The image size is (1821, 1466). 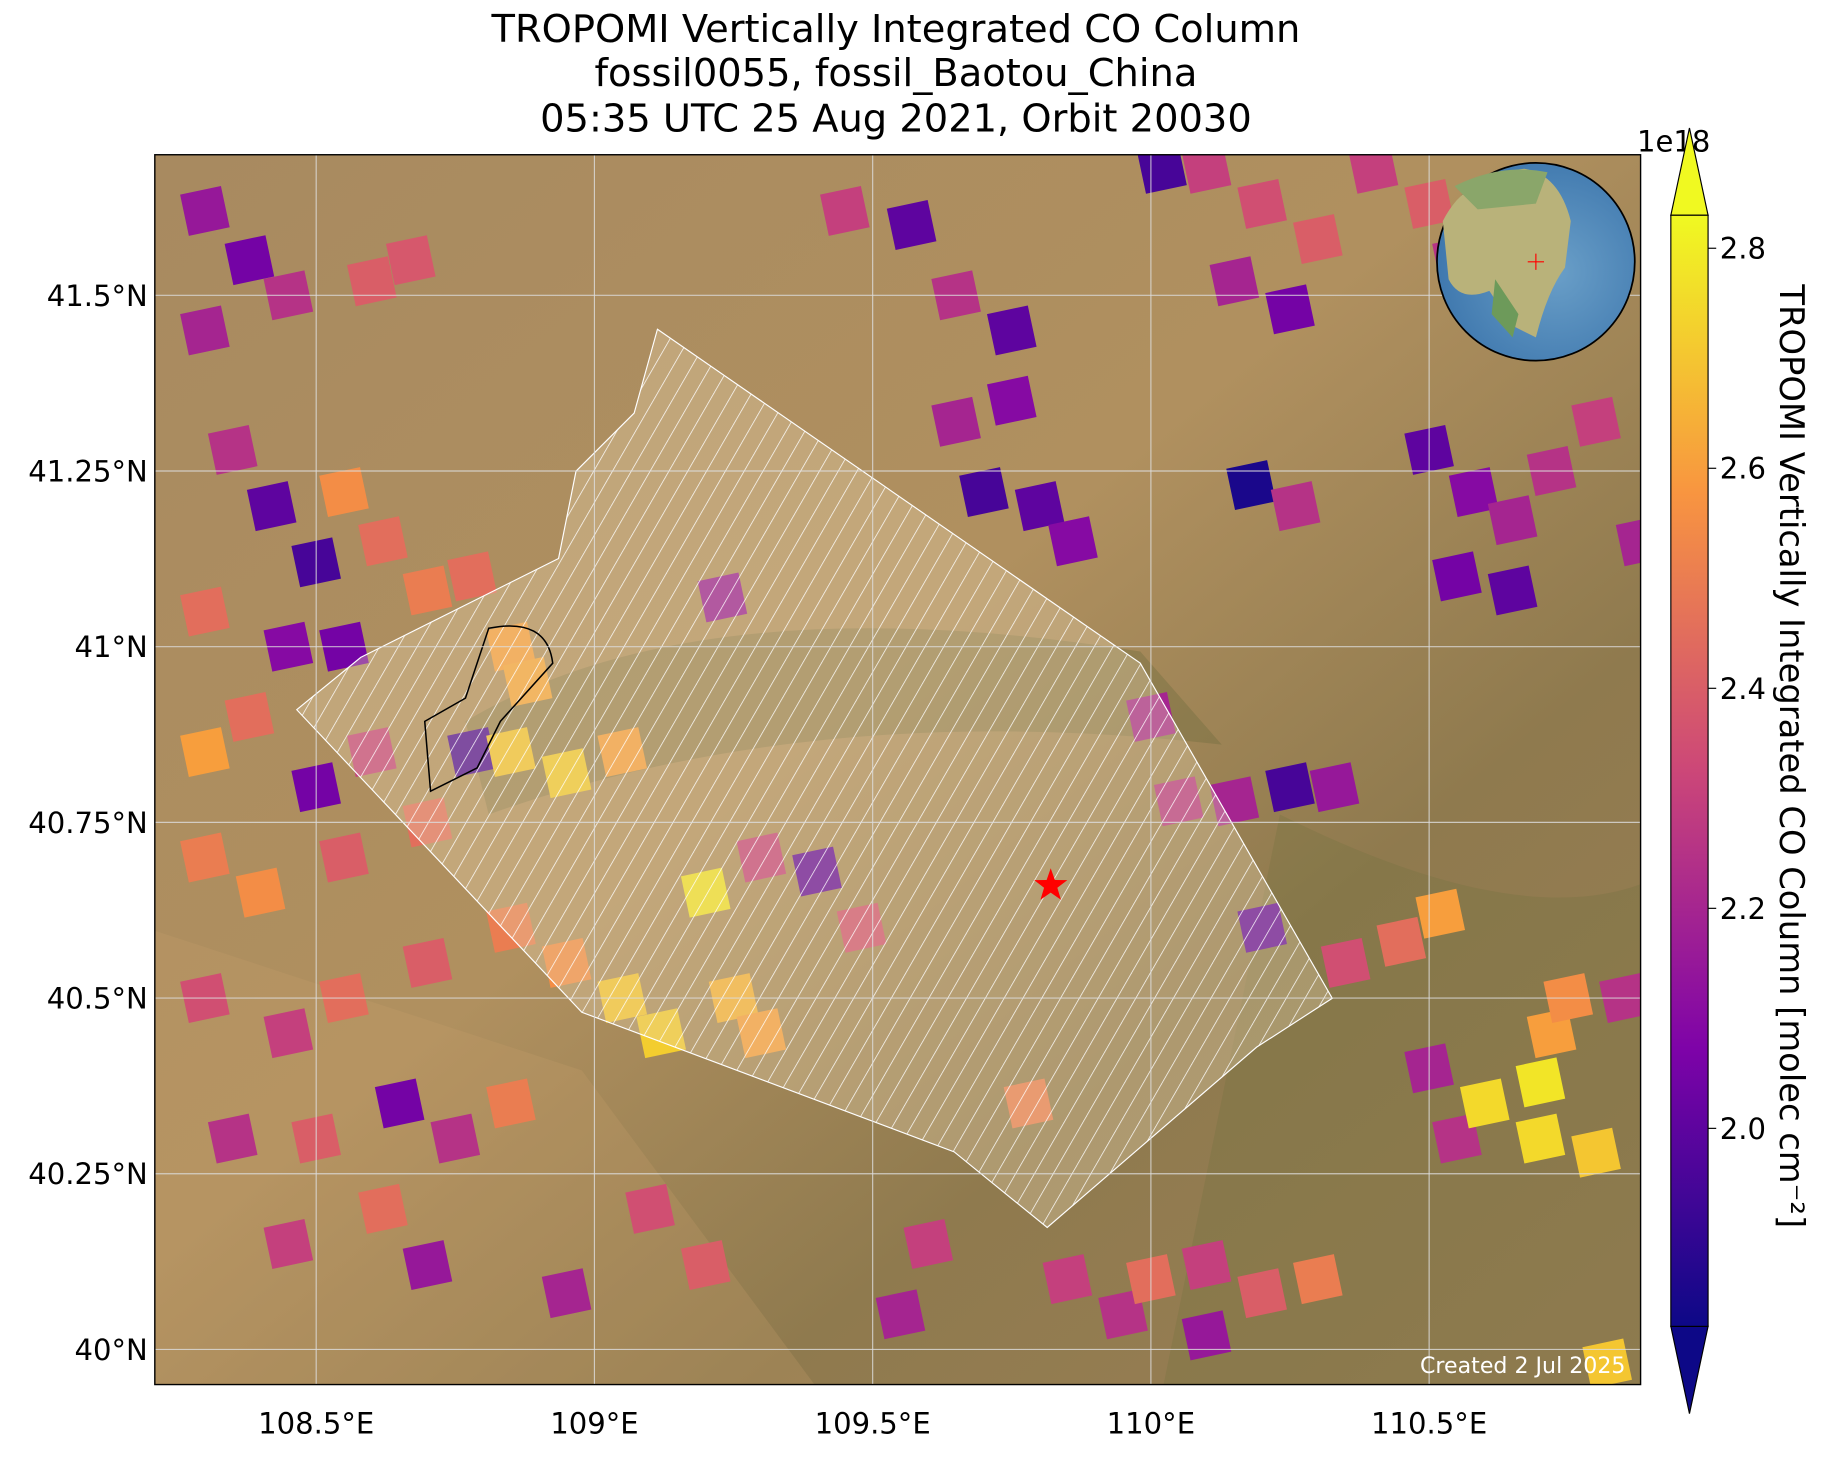 What do you see at coordinates (97, 296) in the screenshot?
I see `y-tick-label: 41.5°N` at bounding box center [97, 296].